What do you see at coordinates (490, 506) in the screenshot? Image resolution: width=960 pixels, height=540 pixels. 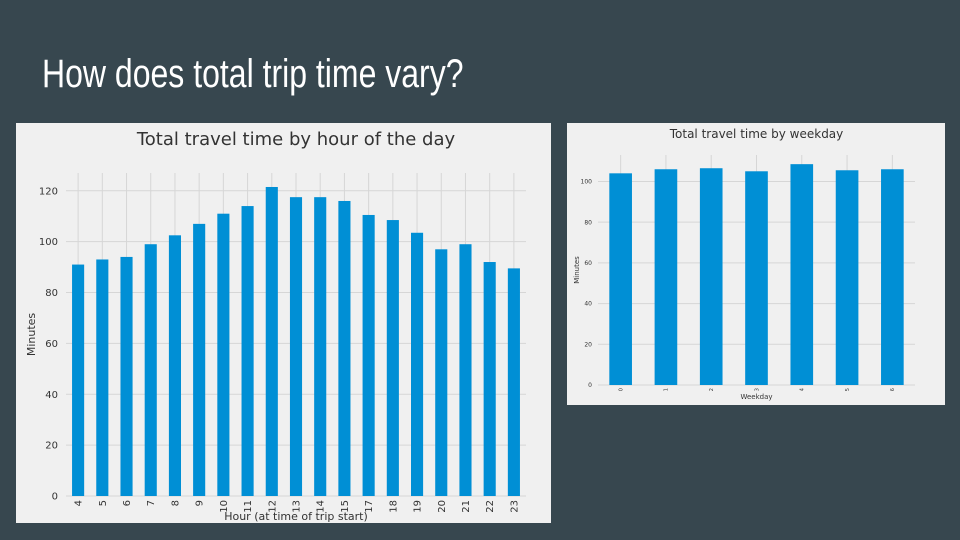 I see `x-tick-label: 22` at bounding box center [490, 506].